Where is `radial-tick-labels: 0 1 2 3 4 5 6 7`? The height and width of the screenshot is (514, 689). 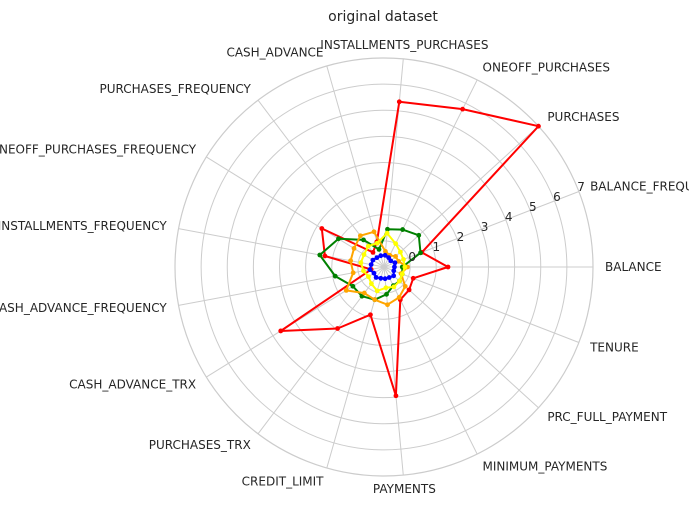 radial-tick-labels: 0 1 2 3 4 5 6 7 is located at coordinates (496, 222).